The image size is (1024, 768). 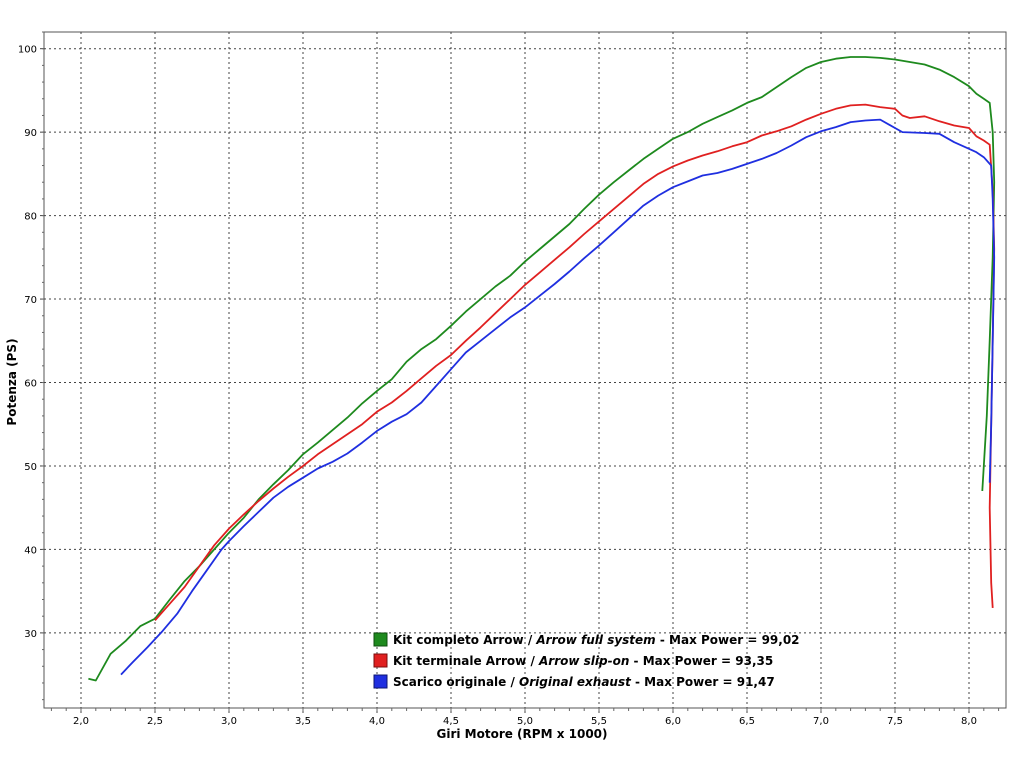 I want to click on legend-swatch-slip-on, so click(x=380, y=660).